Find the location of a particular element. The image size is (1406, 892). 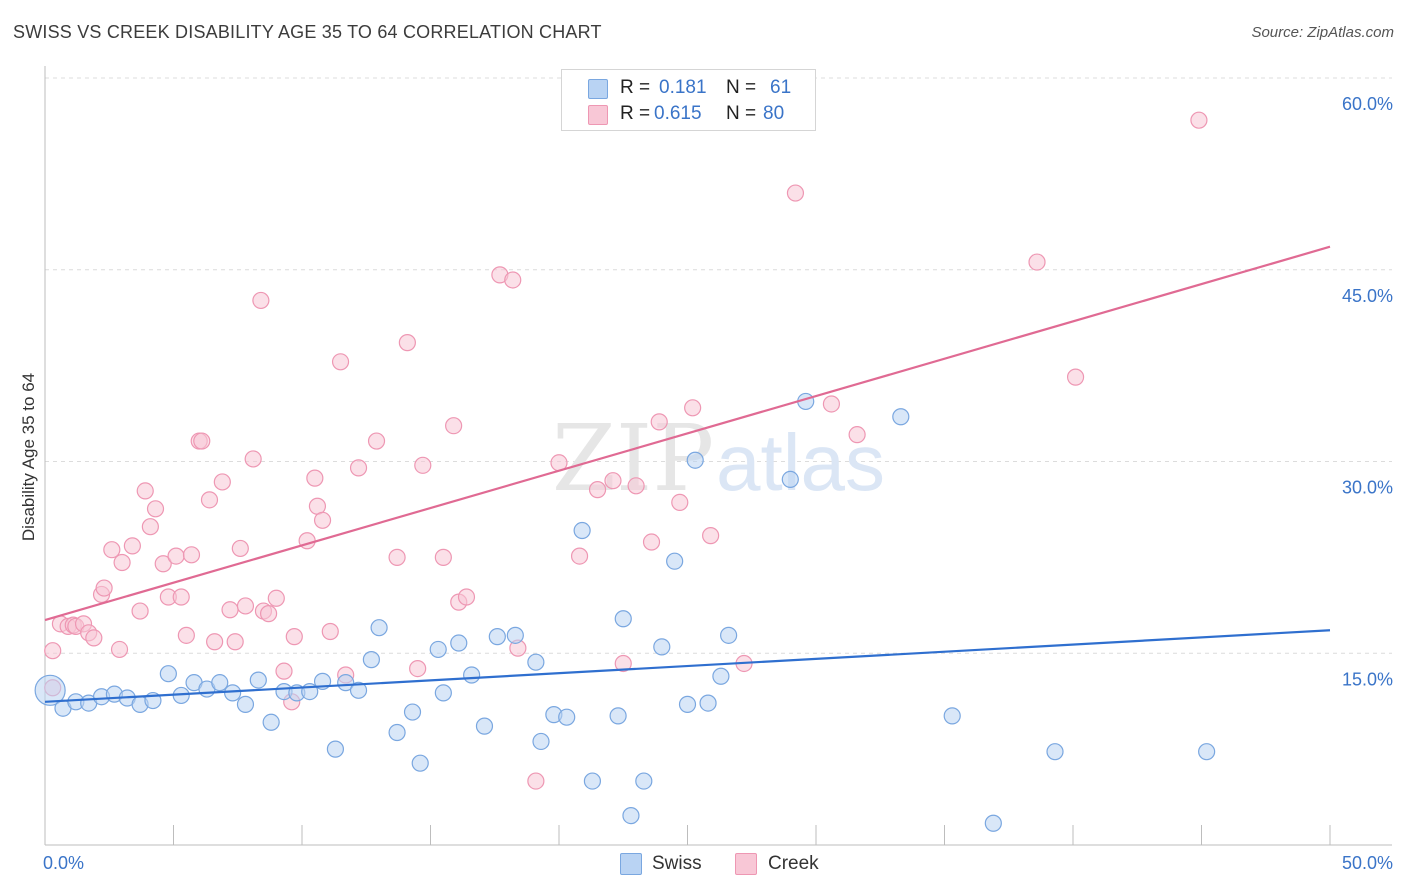

trend-line-swiss is located at coordinates (687, 666).